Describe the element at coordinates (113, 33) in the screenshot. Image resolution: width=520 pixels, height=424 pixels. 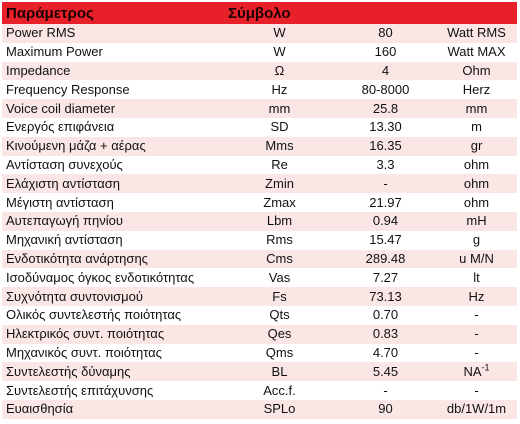
I see `param-name-cell: Power RMS` at that location.